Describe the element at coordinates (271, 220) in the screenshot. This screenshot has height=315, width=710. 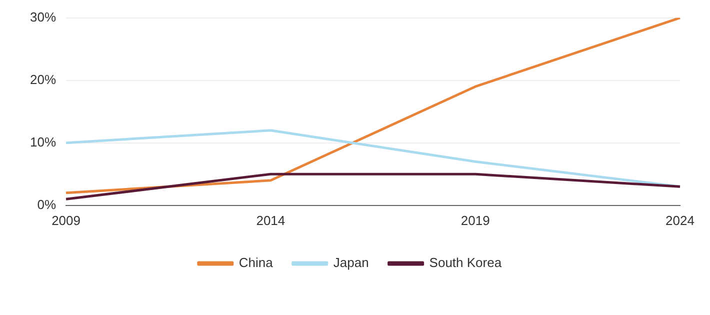
I see `x-tick-label: 2014` at that location.